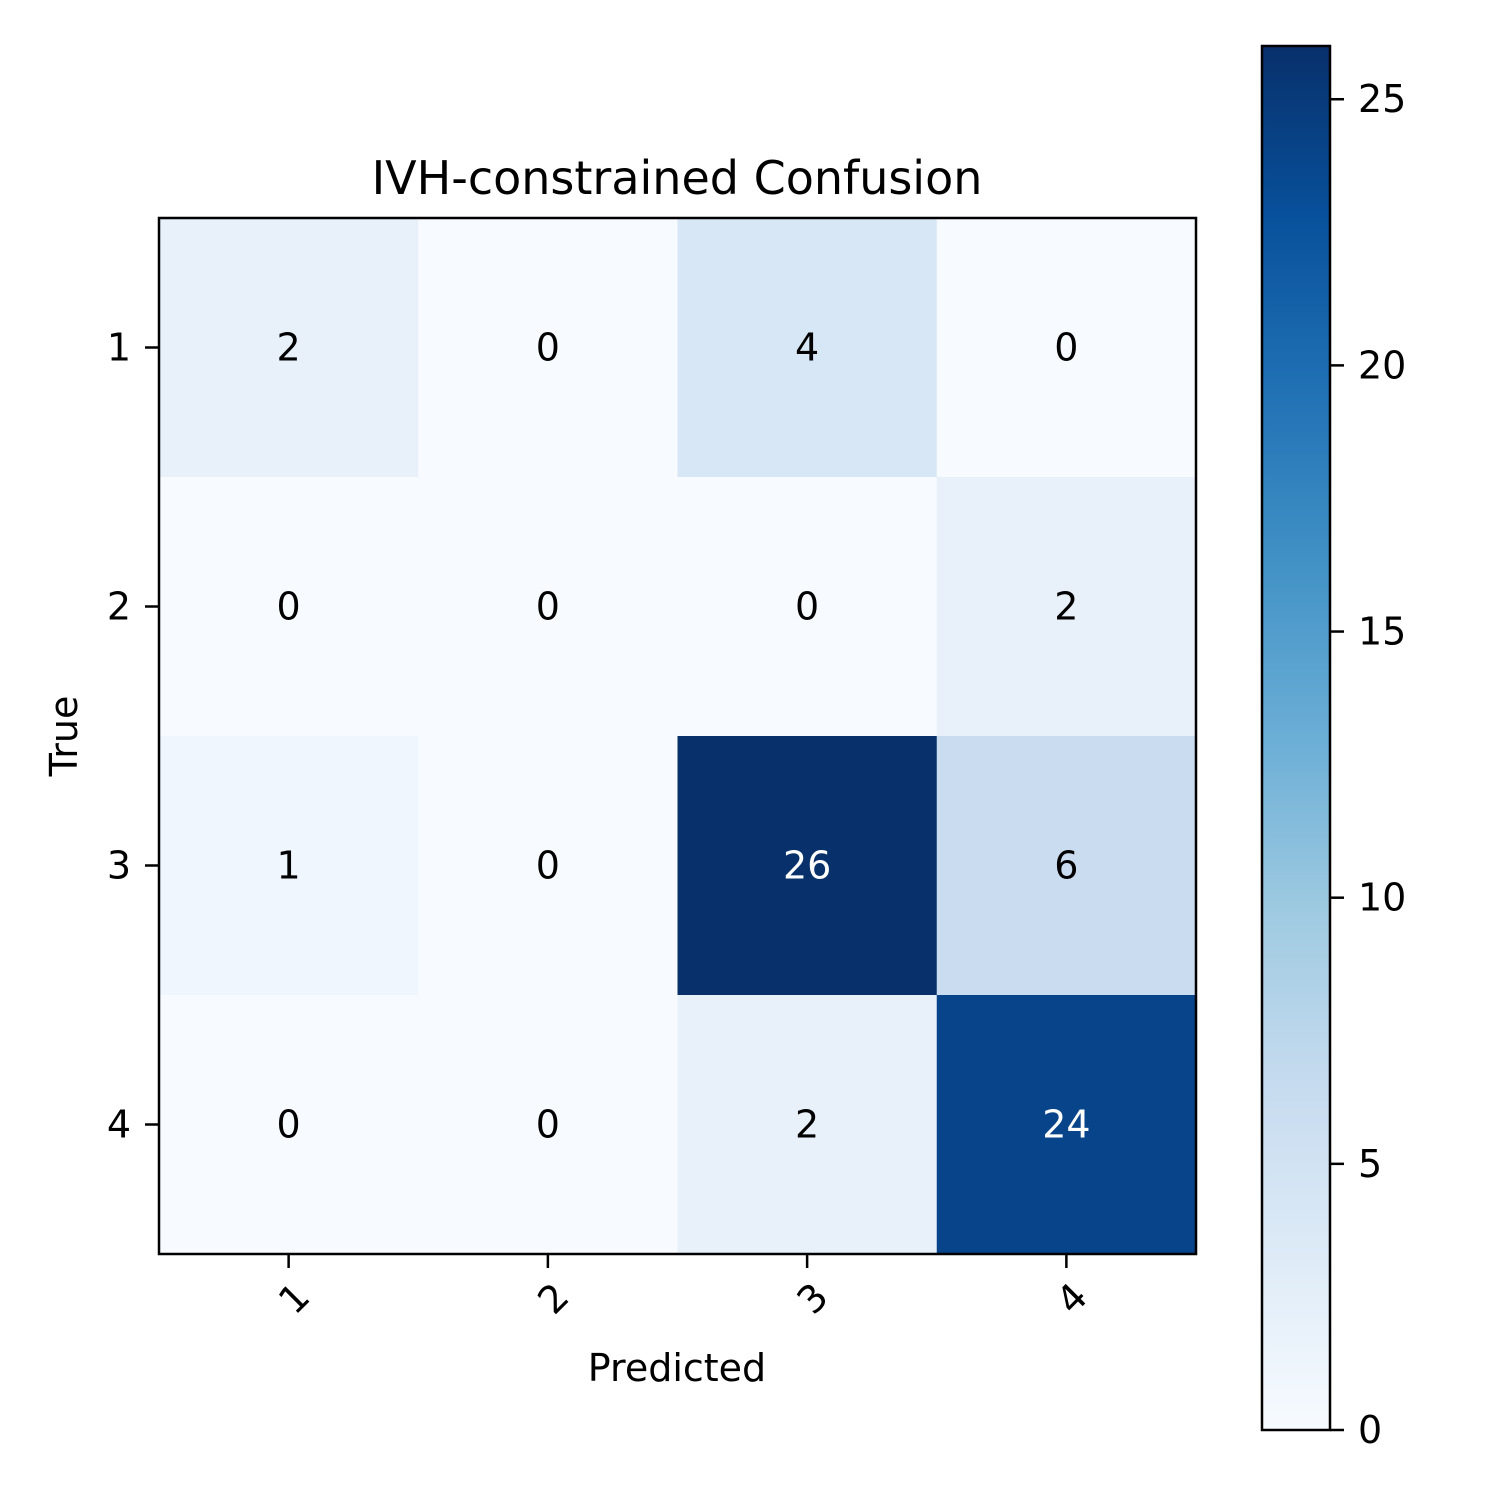  I want to click on colorbar-tick-label: 20, so click(1382, 365).